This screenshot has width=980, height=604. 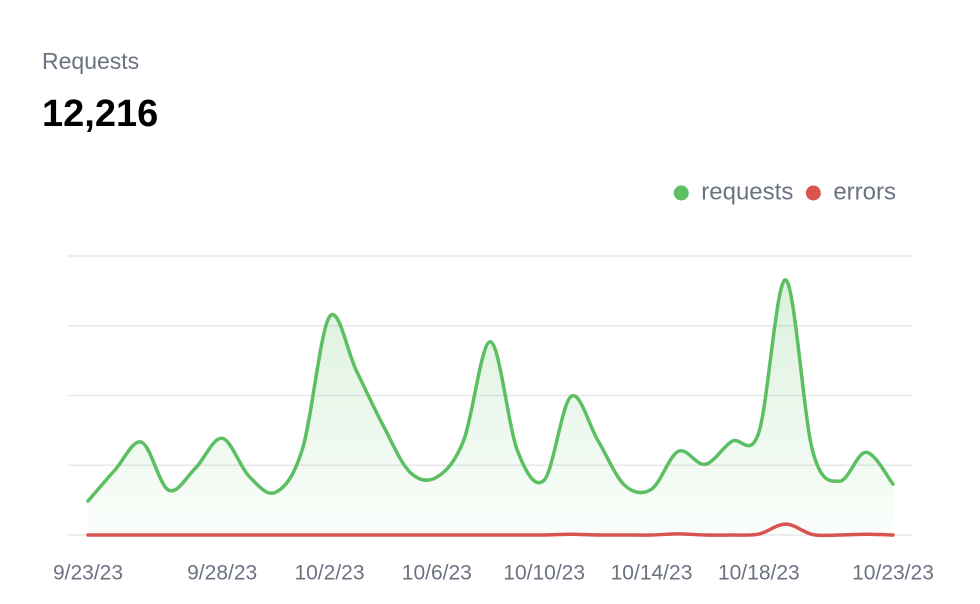 I want to click on x-tick-label: 10/23/23, so click(x=893, y=573).